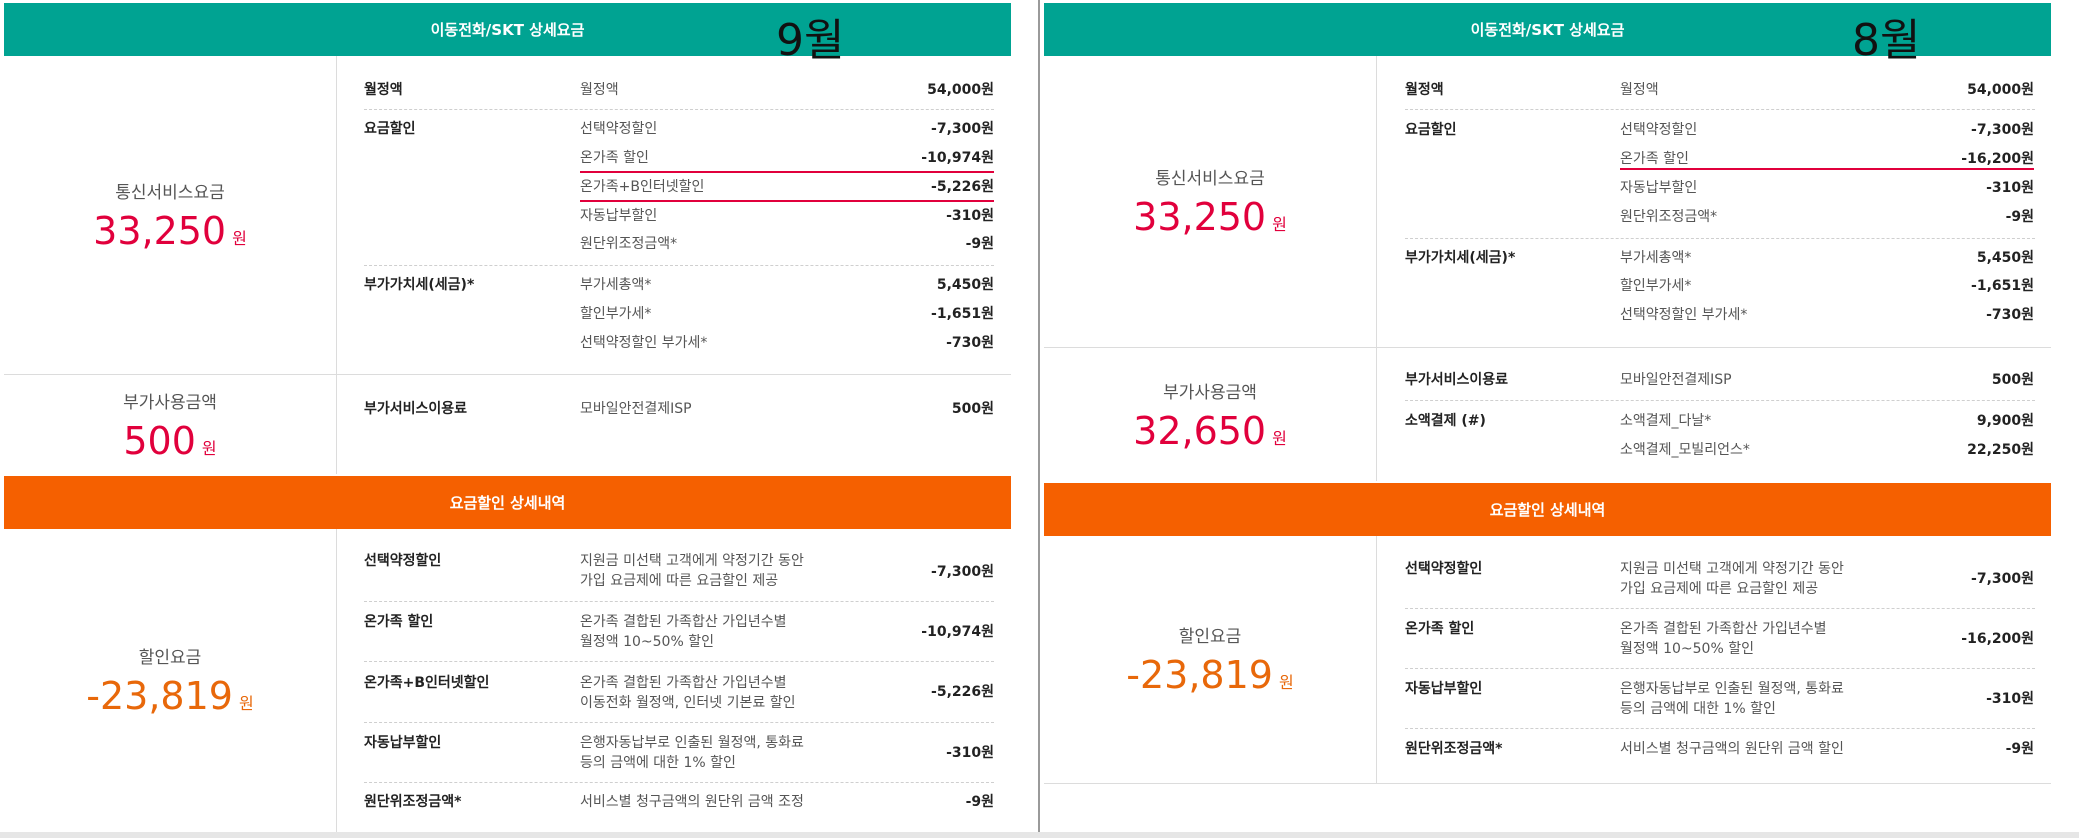  Describe the element at coordinates (1039, 419) in the screenshot. I see `panel-divider` at that location.